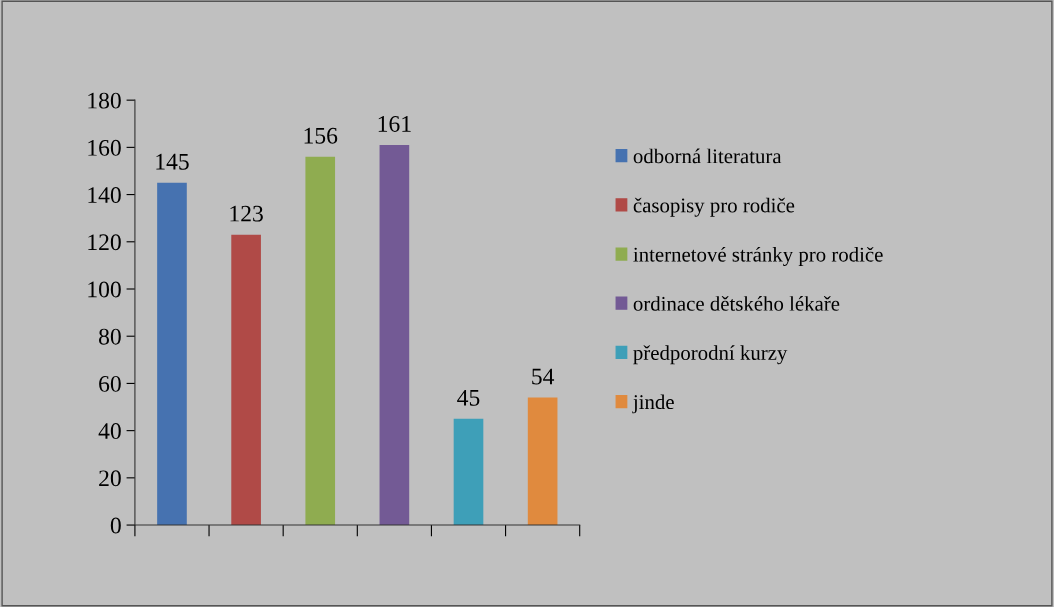 The height and width of the screenshot is (607, 1054). What do you see at coordinates (110, 478) in the screenshot?
I see `y-tick-label: 20` at bounding box center [110, 478].